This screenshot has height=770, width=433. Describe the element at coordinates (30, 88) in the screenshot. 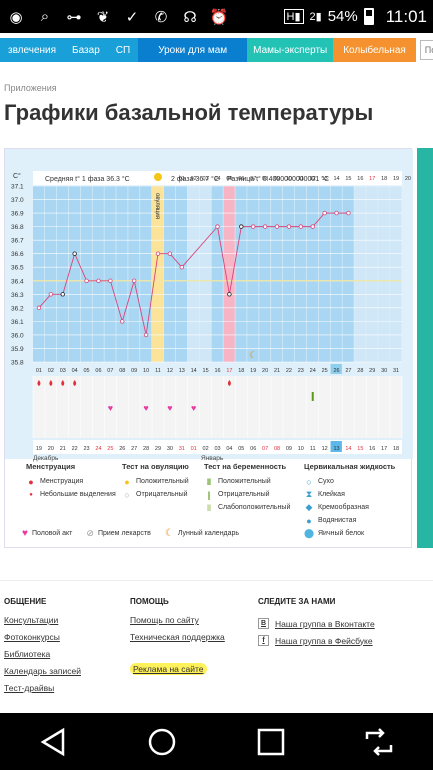

I see `breadcrumb: Приложения` at that location.